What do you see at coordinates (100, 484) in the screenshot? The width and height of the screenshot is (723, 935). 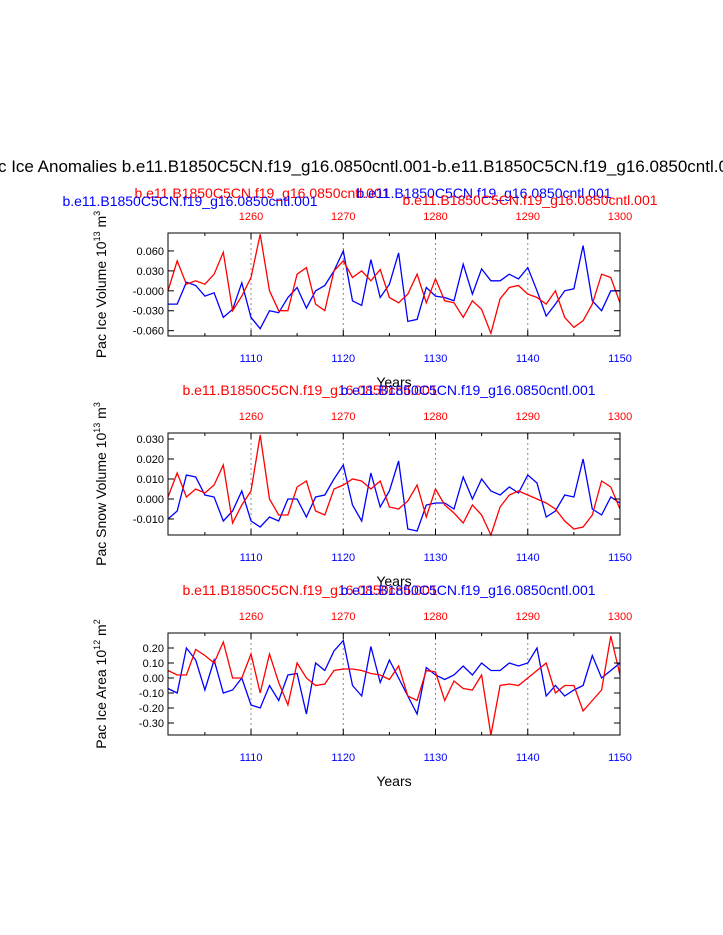 I see `yaxis-title: Pac Snow Volume 1013 m3` at bounding box center [100, 484].